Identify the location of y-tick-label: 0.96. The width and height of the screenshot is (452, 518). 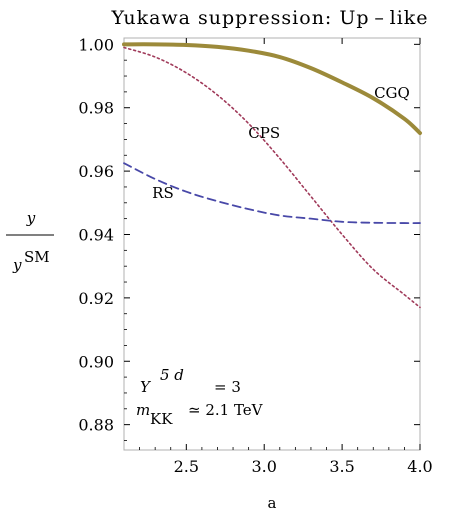
(96, 171).